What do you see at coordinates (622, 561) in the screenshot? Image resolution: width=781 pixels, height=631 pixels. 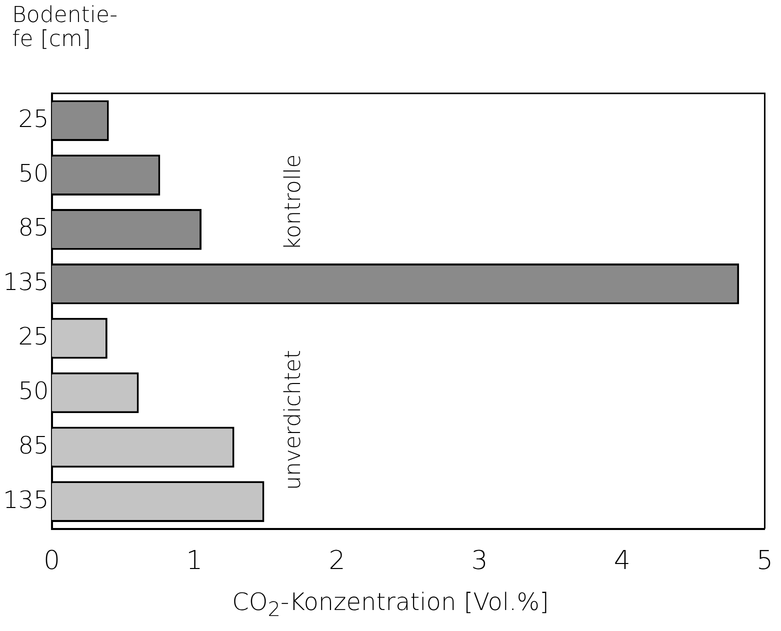 I see `x-tick-label: 4` at bounding box center [622, 561].